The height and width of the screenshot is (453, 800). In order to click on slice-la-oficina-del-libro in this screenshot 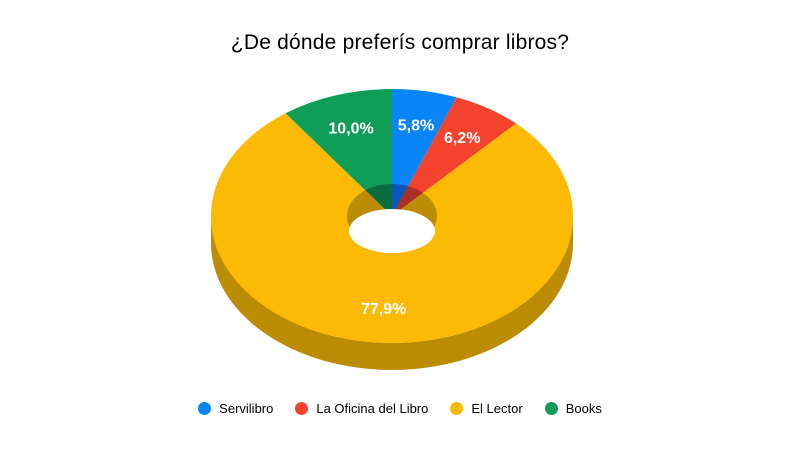, I will do `click(454, 156)`.